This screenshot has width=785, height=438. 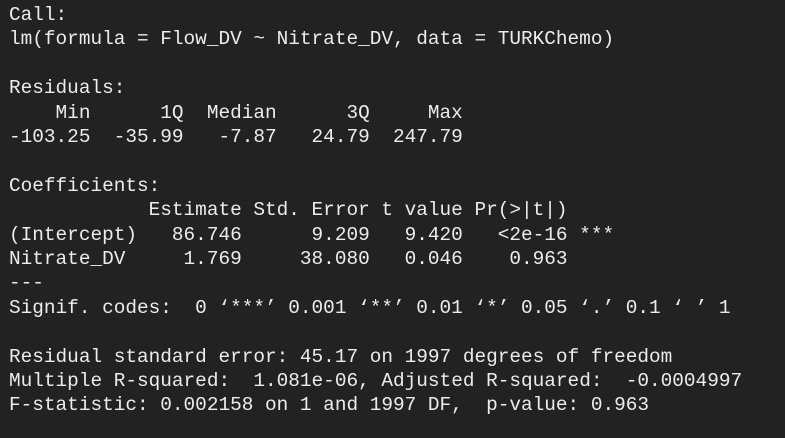 I want to click on call-heading: Call:, so click(x=38, y=15).